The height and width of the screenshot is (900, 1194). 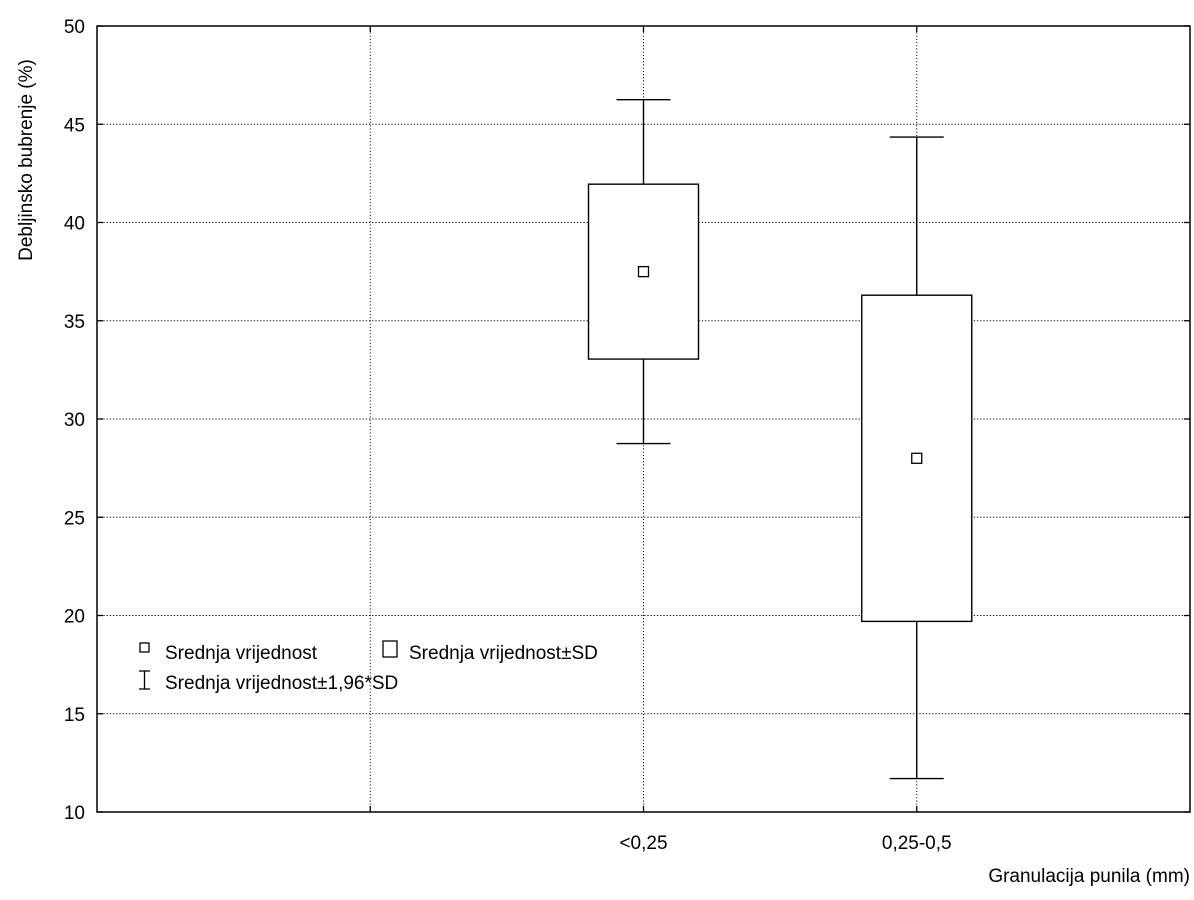 What do you see at coordinates (643, 843) in the screenshot?
I see `x-tick-label: <0,25` at bounding box center [643, 843].